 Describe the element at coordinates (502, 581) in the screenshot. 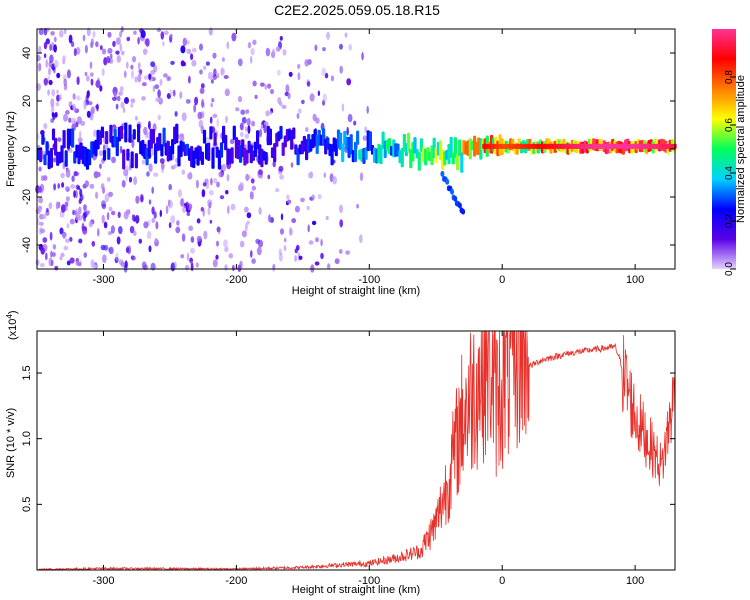

I see `x-tick-label: 0` at that location.